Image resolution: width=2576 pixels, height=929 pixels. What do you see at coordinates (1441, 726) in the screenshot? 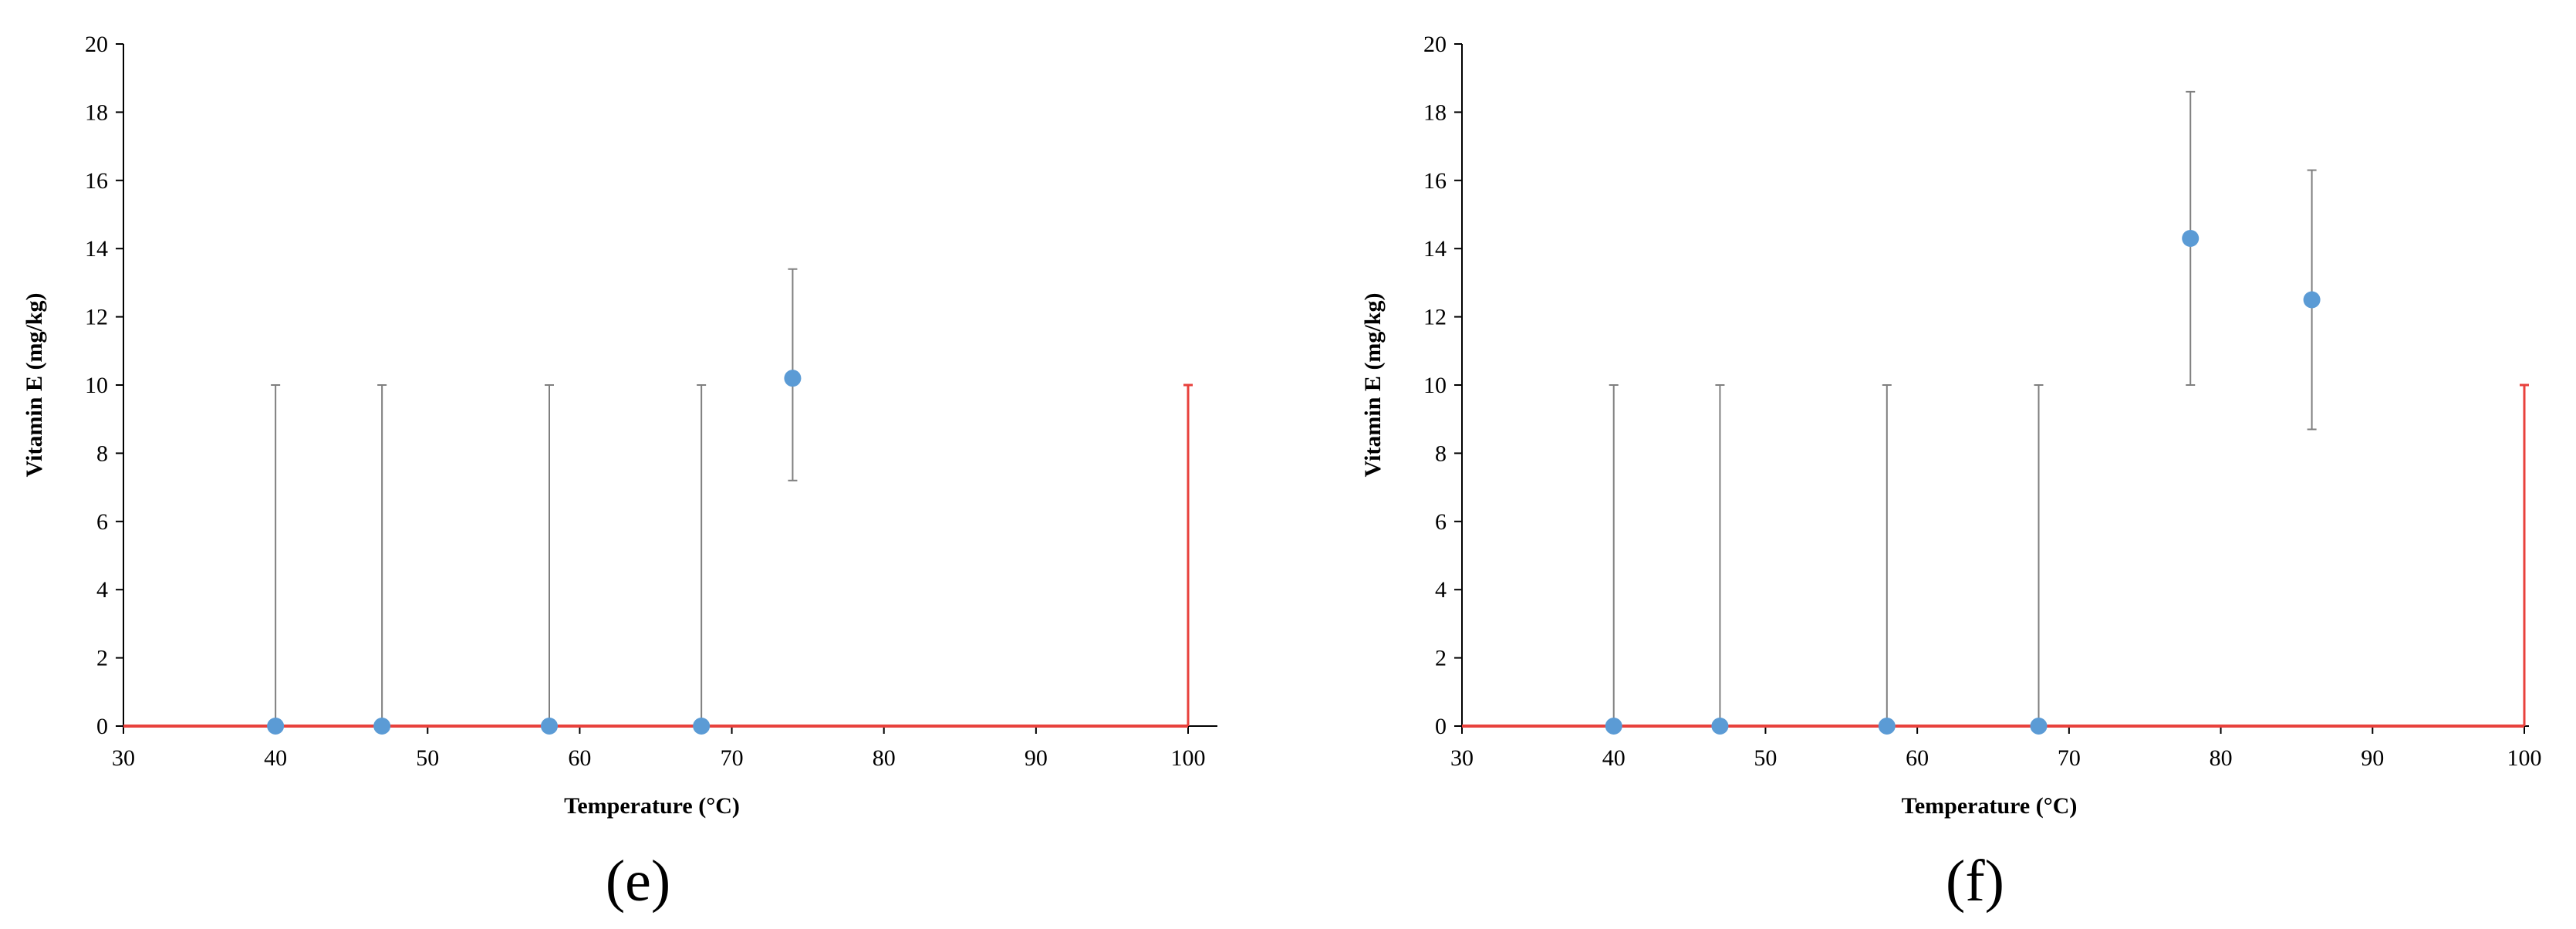
I see `chart-f-y-tick-label: 0` at bounding box center [1441, 726].